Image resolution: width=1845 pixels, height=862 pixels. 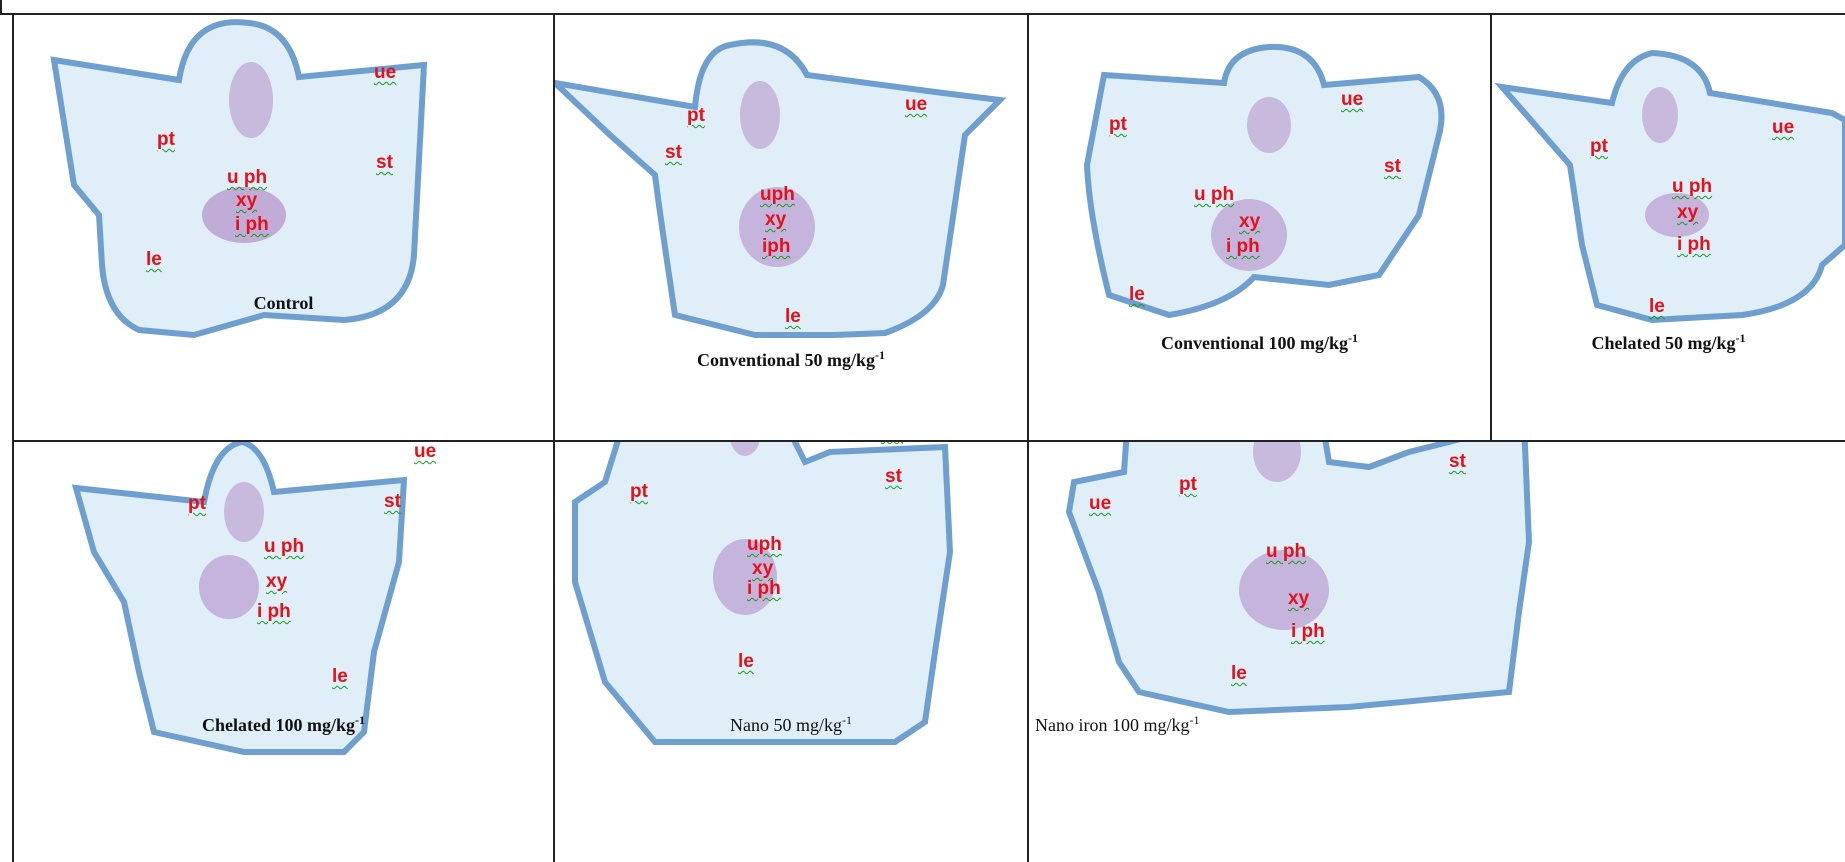 What do you see at coordinates (13, 437) in the screenshot?
I see `grid-left-border` at bounding box center [13, 437].